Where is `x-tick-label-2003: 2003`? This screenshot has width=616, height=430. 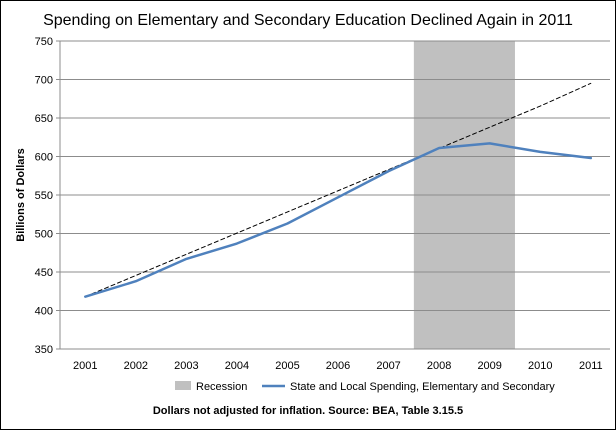 x-tick-label-2003: 2003 is located at coordinates (186, 366).